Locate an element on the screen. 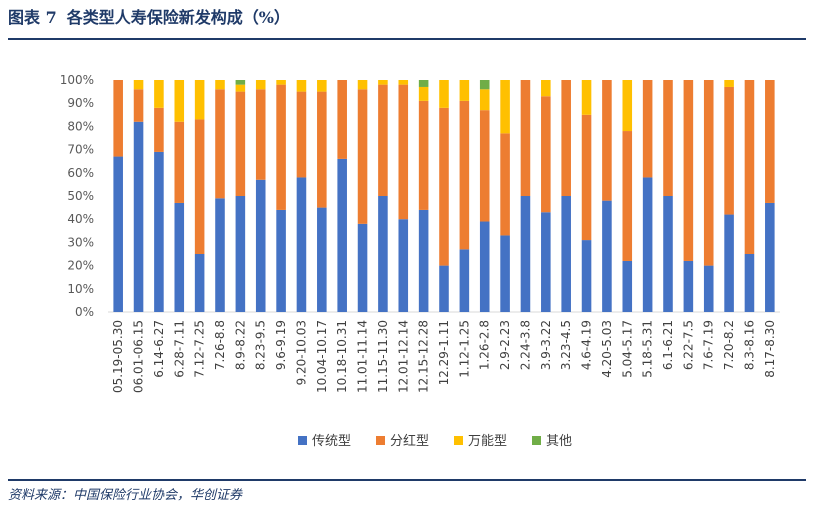  legend-label: 其他 is located at coordinates (559, 441).